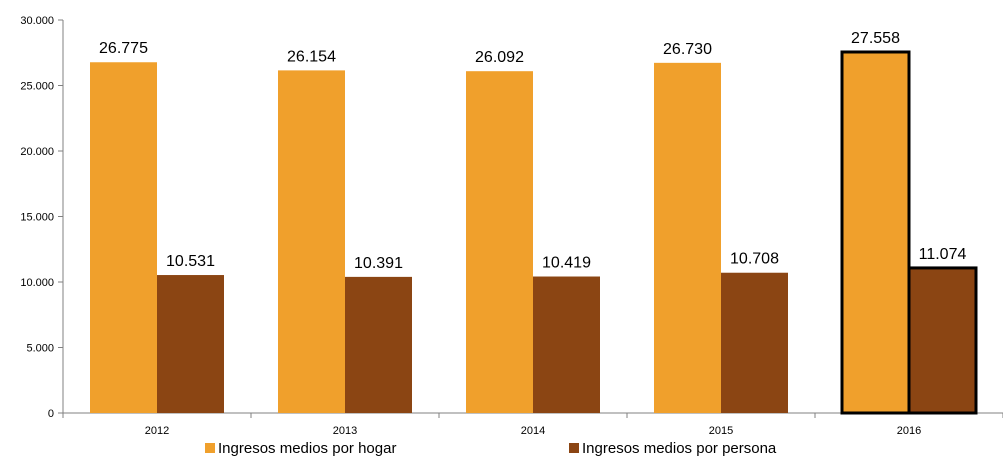  I want to click on data-label: 10.531, so click(190, 261).